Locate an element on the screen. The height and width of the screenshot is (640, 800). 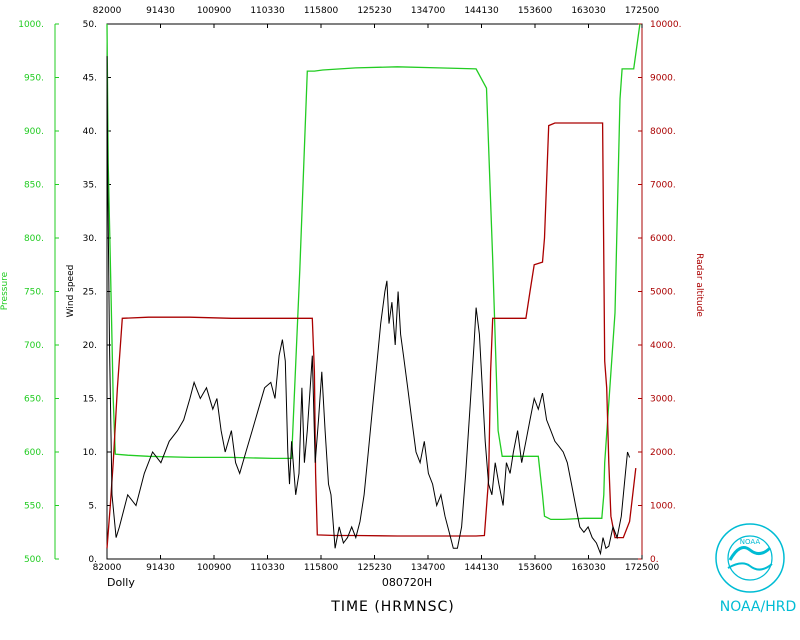
wind-tick-label: 35. is located at coordinates (90, 186).